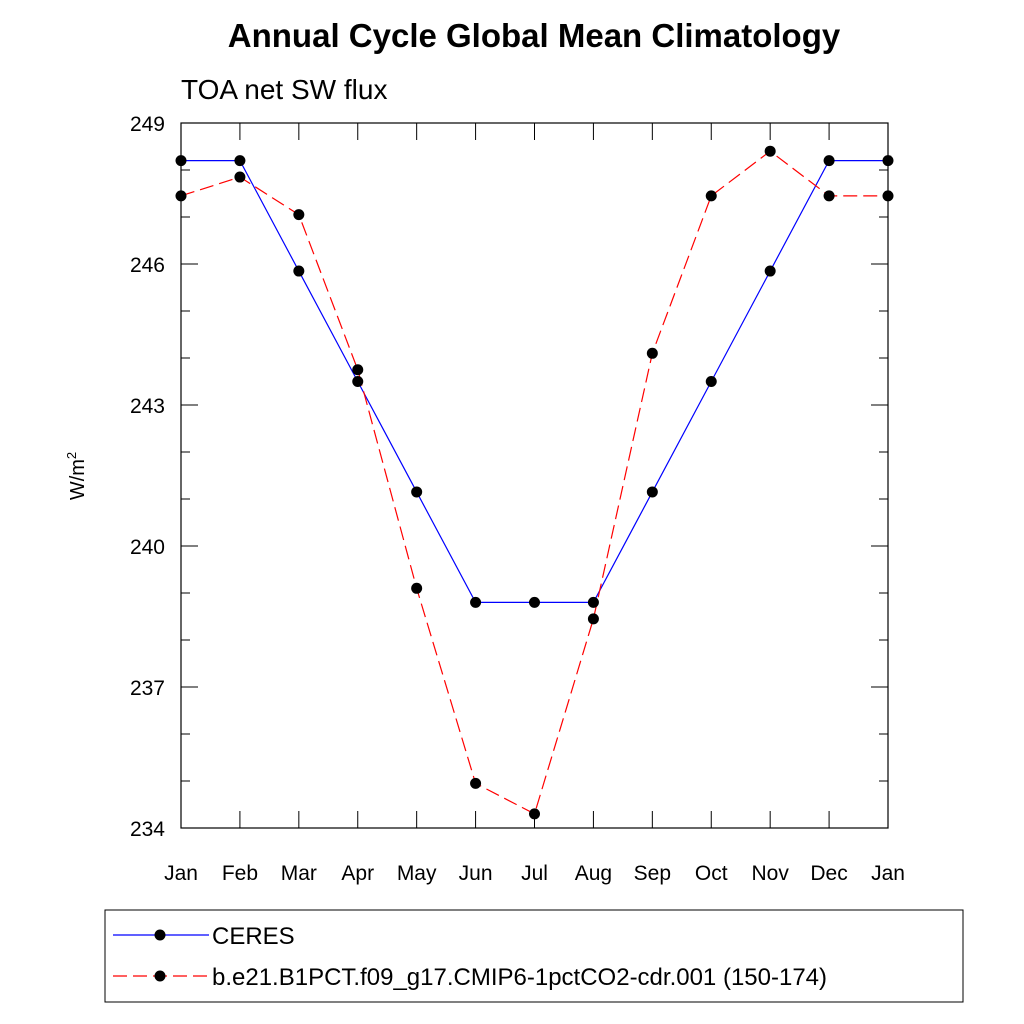 The image size is (1024, 1024). What do you see at coordinates (593, 873) in the screenshot?
I see `x-tick-label: Aug` at bounding box center [593, 873].